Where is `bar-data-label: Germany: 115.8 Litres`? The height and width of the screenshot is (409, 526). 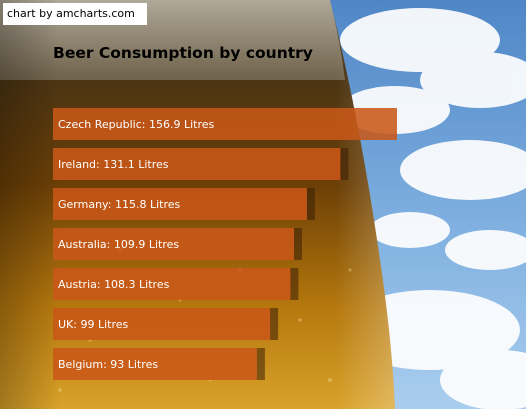 bar-data-label: Germany: 115.8 Litres is located at coordinates (119, 204).